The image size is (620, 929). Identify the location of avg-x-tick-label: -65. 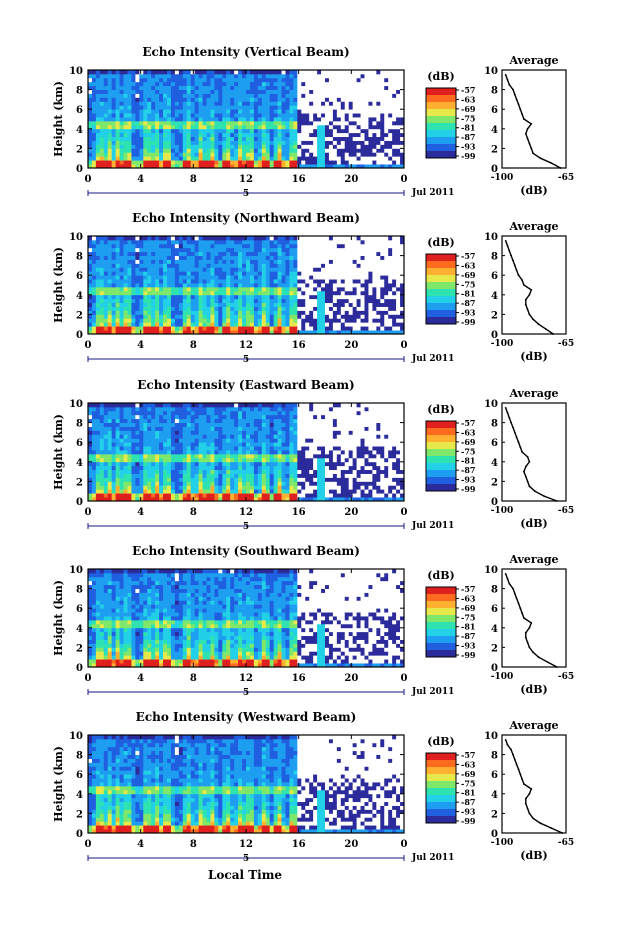
(566, 344).